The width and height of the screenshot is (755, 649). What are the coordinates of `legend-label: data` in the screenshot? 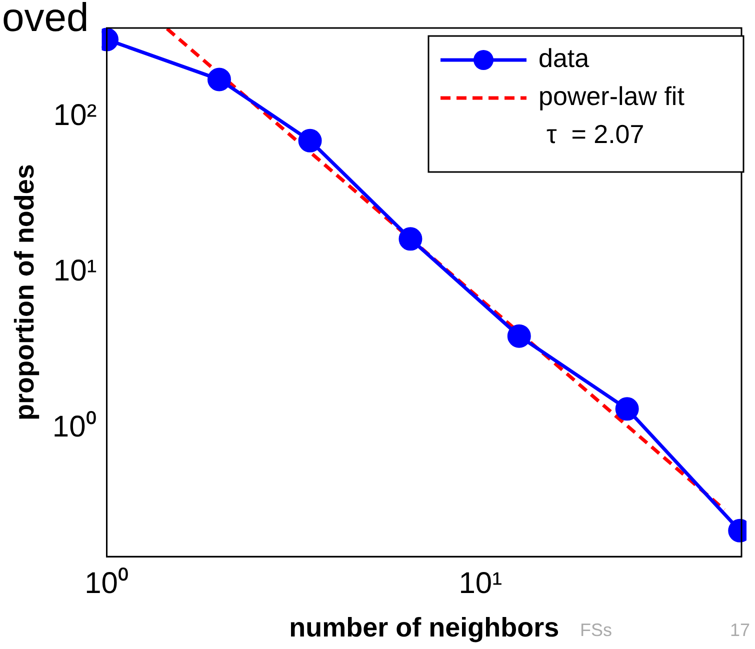 It's located at (564, 58).